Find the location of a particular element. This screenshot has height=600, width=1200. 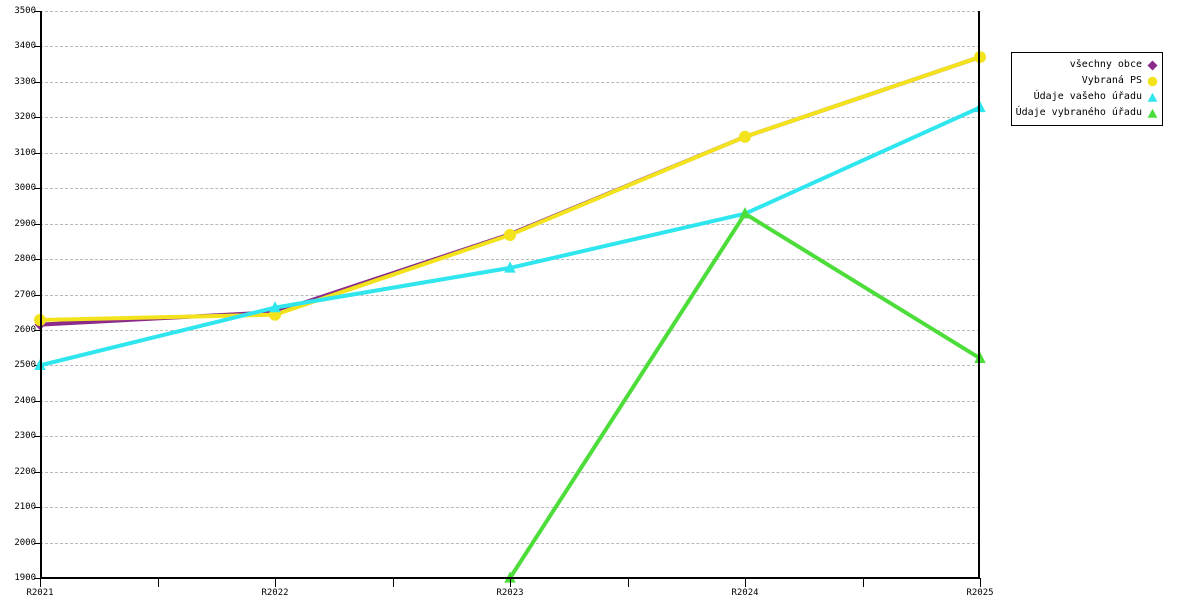

legend-item-1: Vybraná PS is located at coordinates (1087, 81).